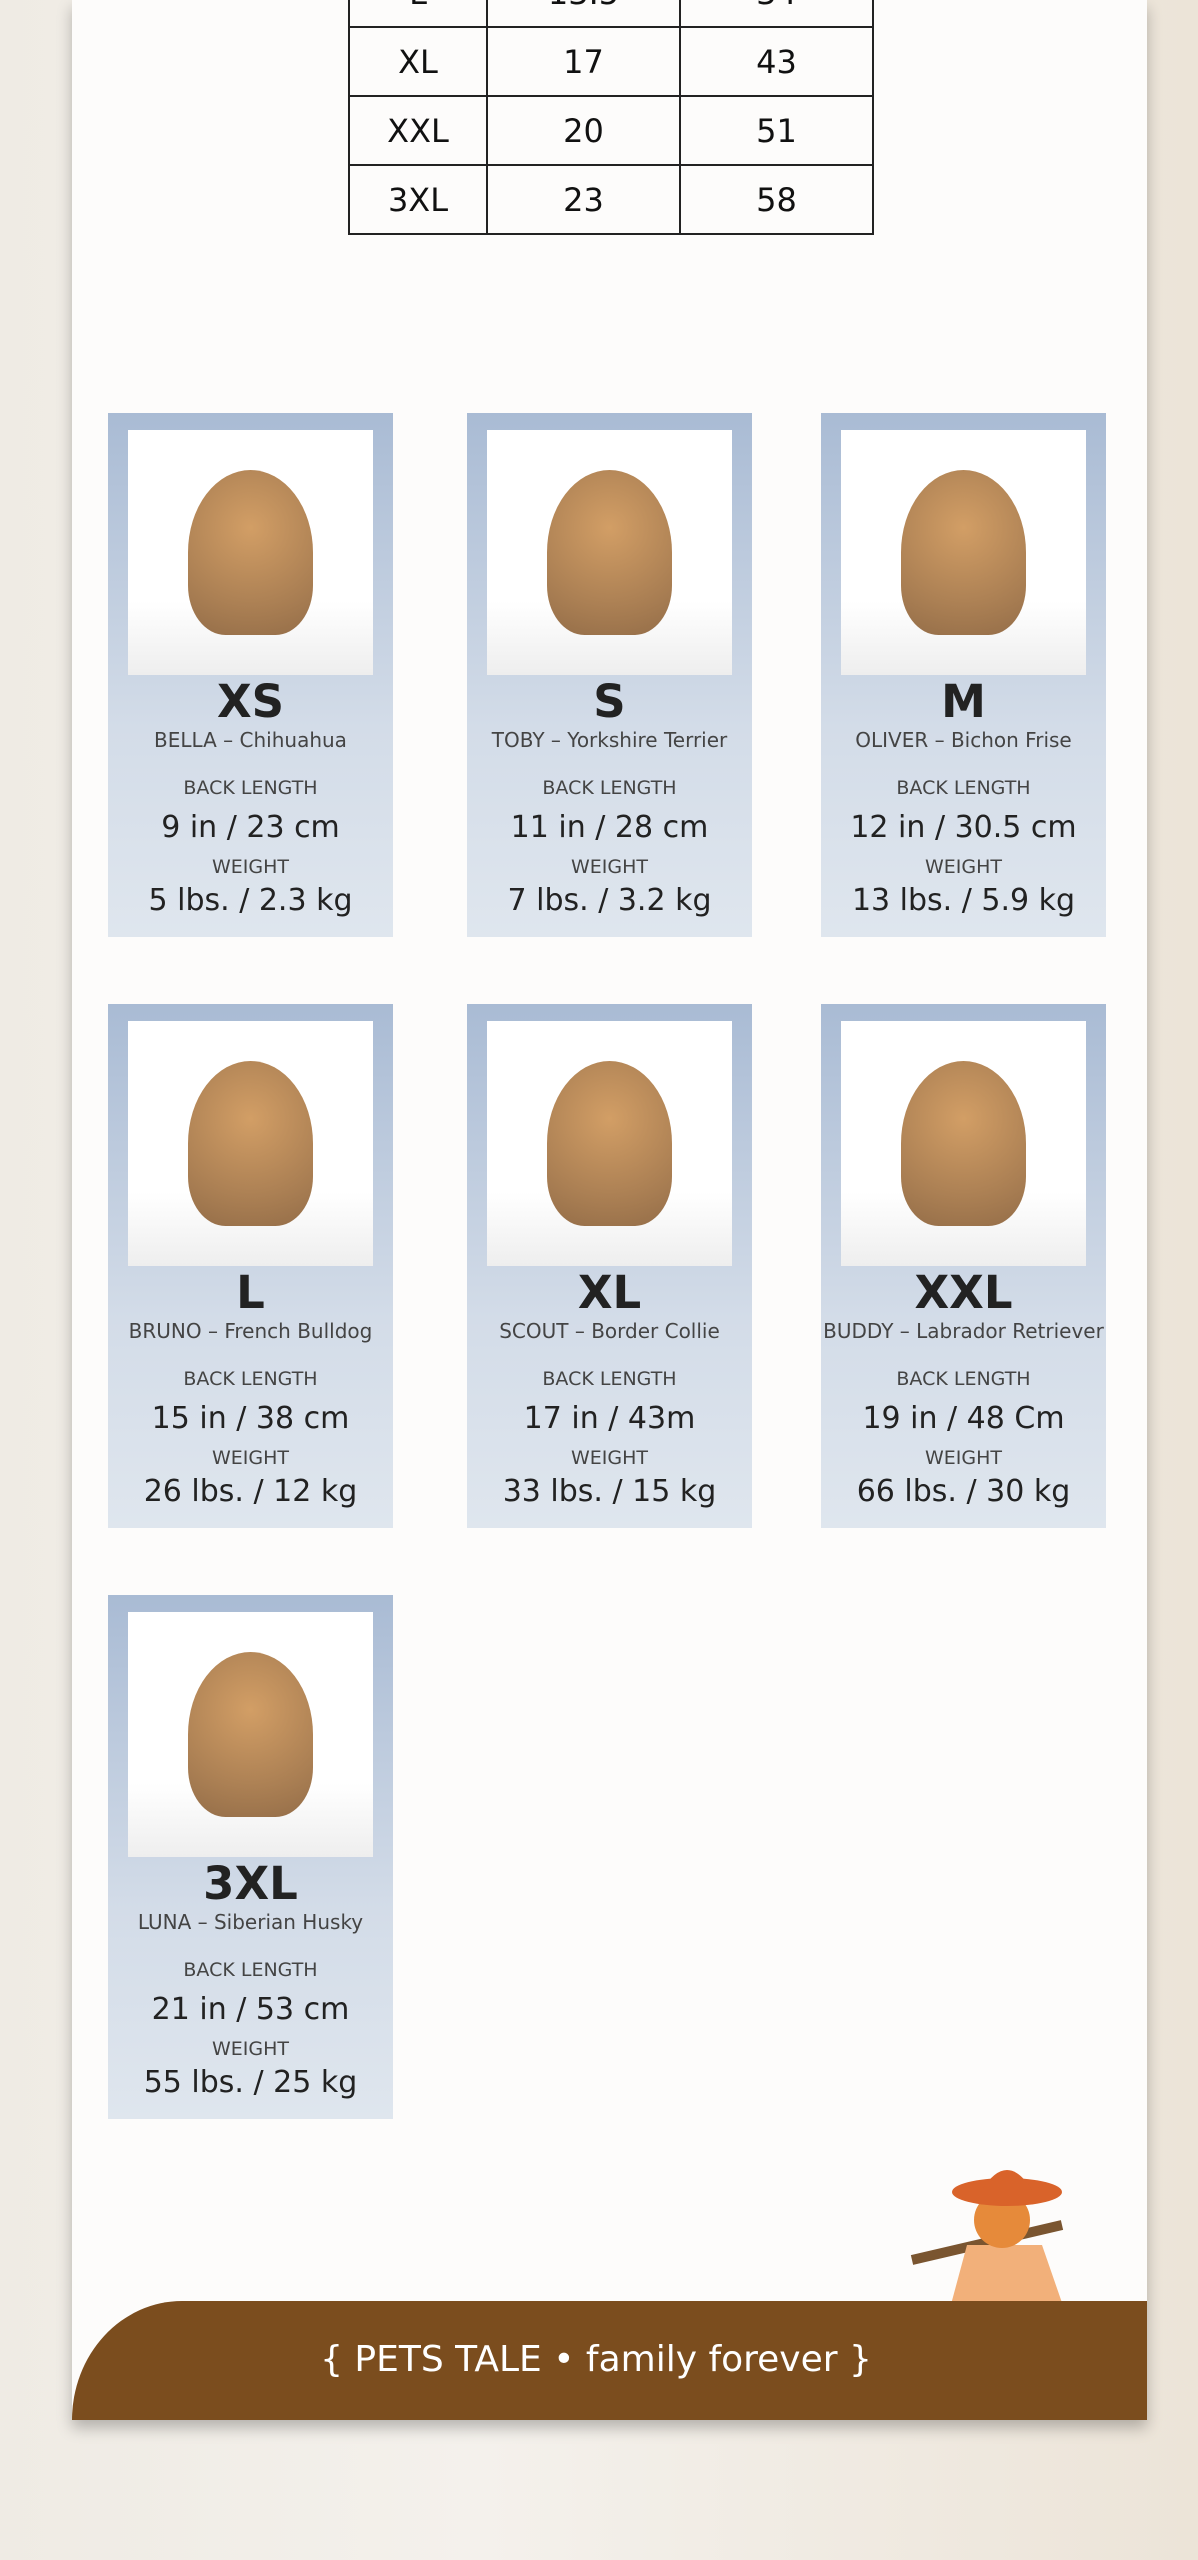 This screenshot has height=2560, width=1198. I want to click on dog-name: BUDDY – Labrador Retriever, so click(963, 1331).